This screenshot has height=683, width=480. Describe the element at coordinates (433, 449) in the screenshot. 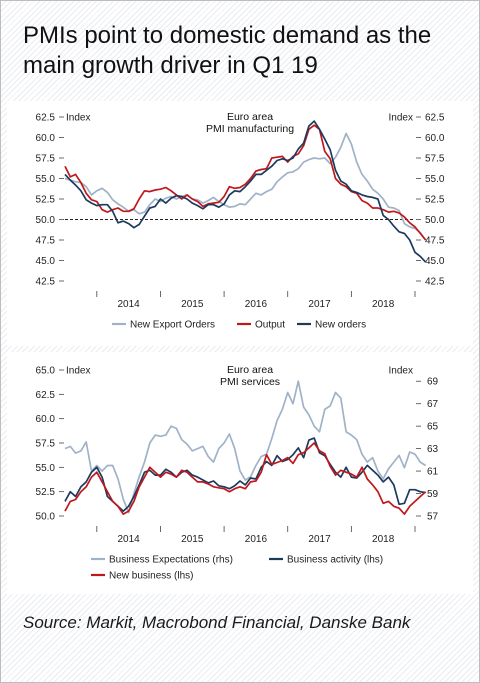

I see `y-tick-label-right: 63` at that location.